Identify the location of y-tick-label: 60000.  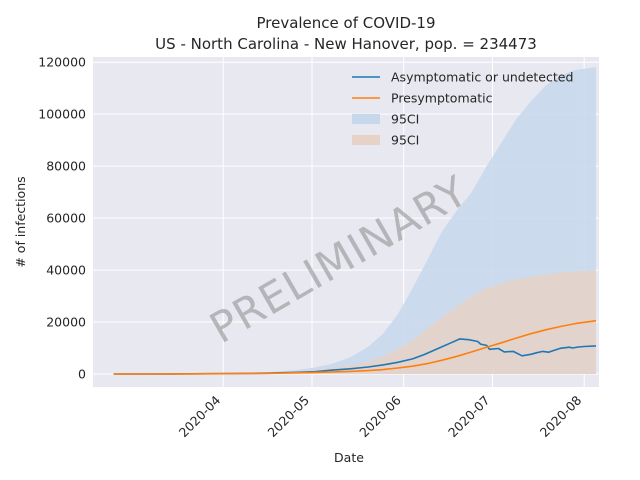
(66, 218).